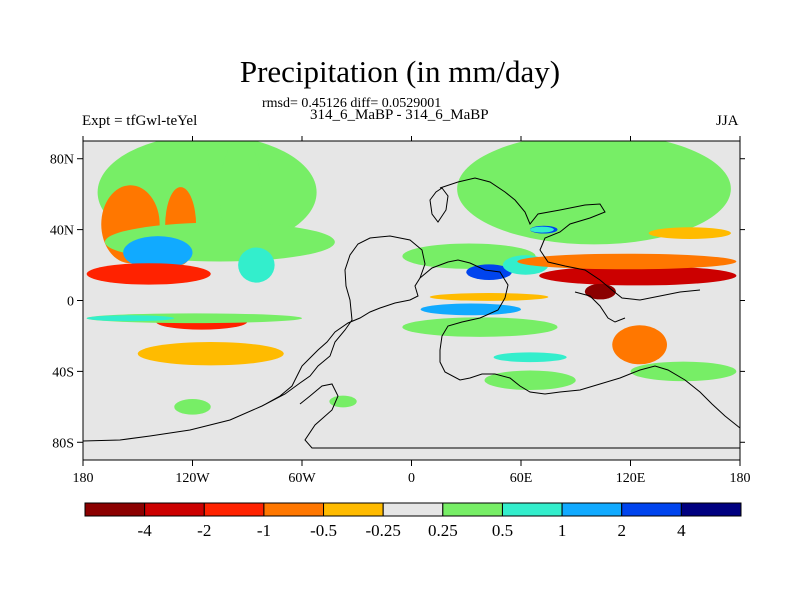 This screenshot has height=600, width=800. What do you see at coordinates (148, 274) in the screenshot?
I see `contour-north-pacific-rain-deficit` at bounding box center [148, 274].